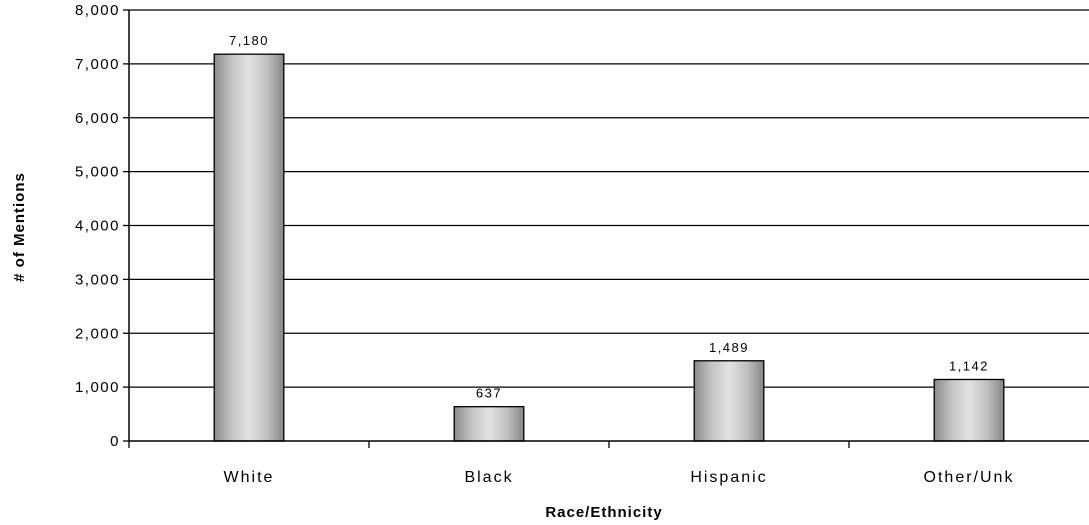  I want to click on y-tick-label: 3,000, so click(97, 279).